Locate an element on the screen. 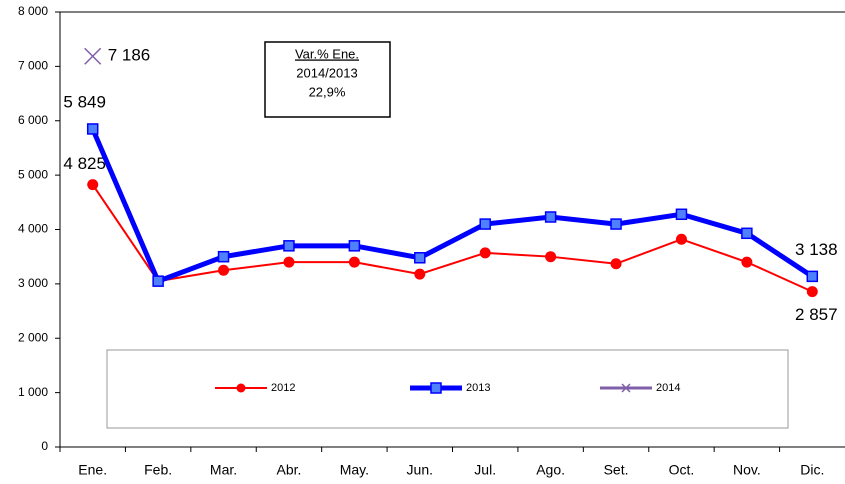 The image size is (845, 484). annotation-box is located at coordinates (327, 79).